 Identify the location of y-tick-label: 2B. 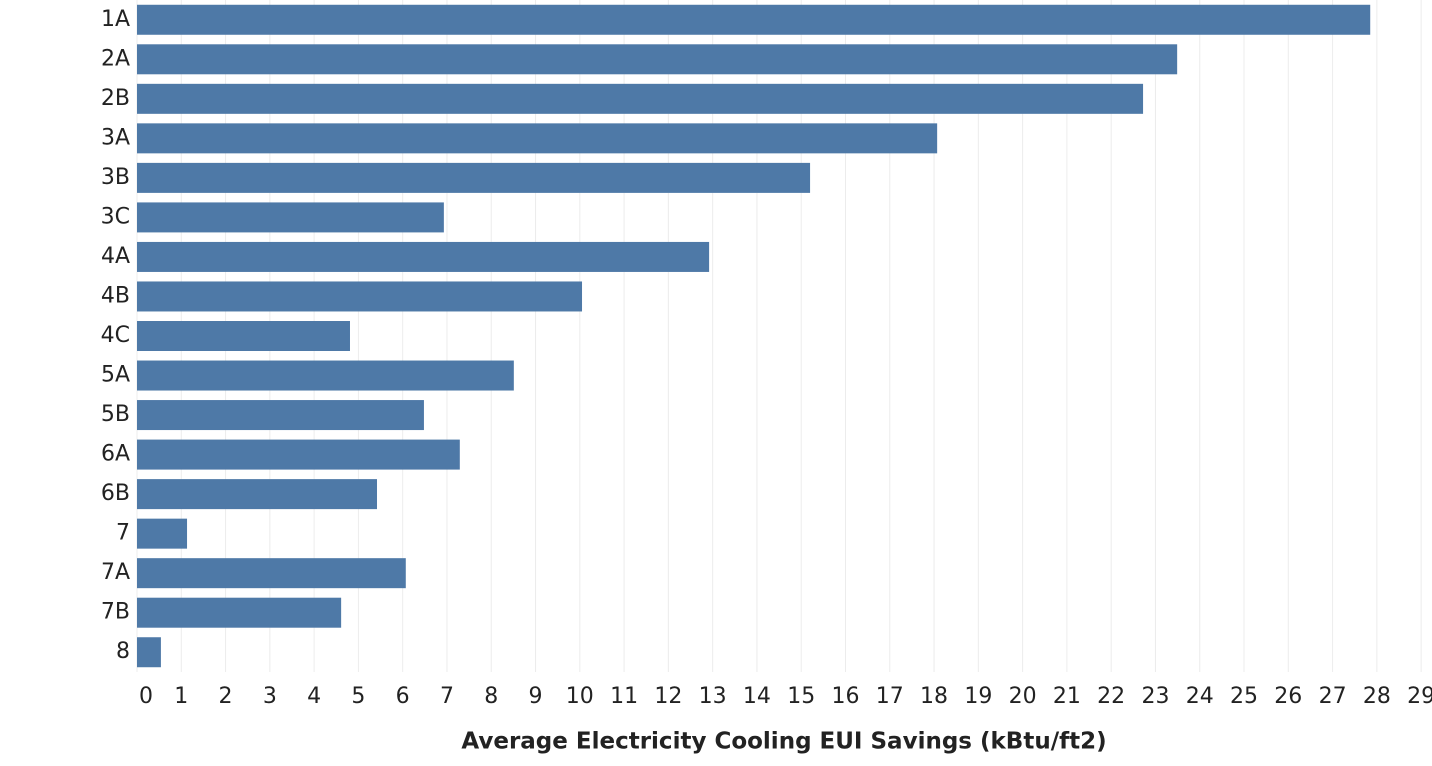
(115, 98).